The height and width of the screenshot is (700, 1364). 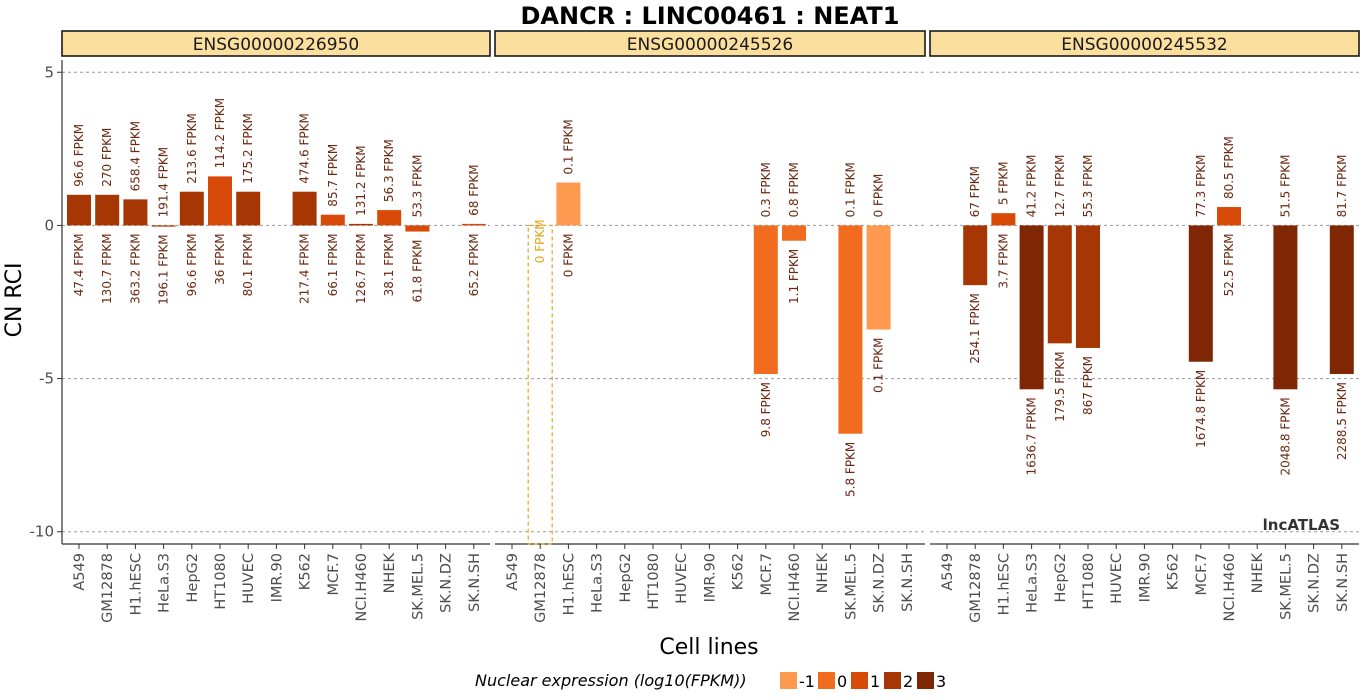 What do you see at coordinates (1229, 167) in the screenshot?
I see `data-label-nuclear: 80.5 FPKM` at bounding box center [1229, 167].